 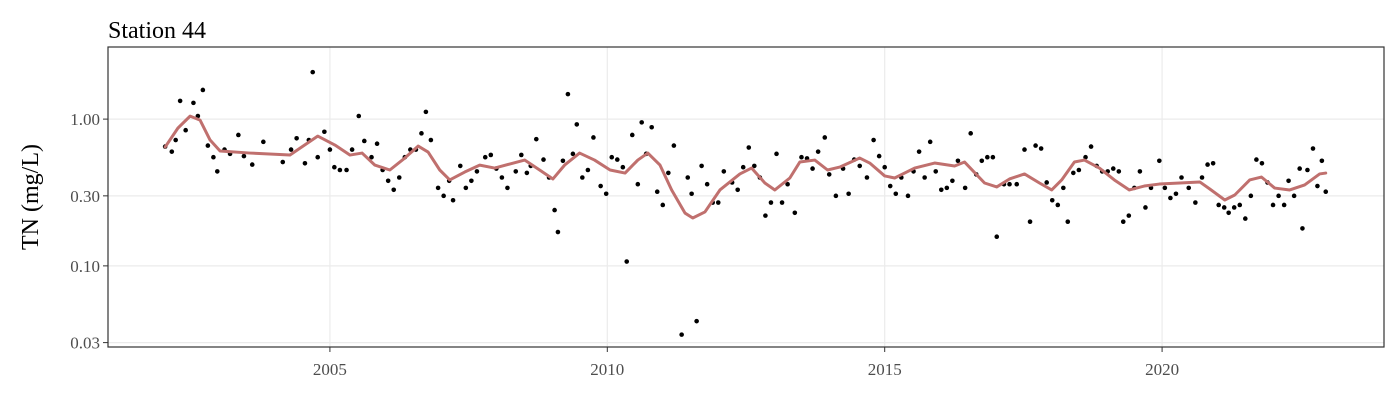 What do you see at coordinates (31, 197) in the screenshot?
I see `y-axis-title: TN (mg/L)` at bounding box center [31, 197].